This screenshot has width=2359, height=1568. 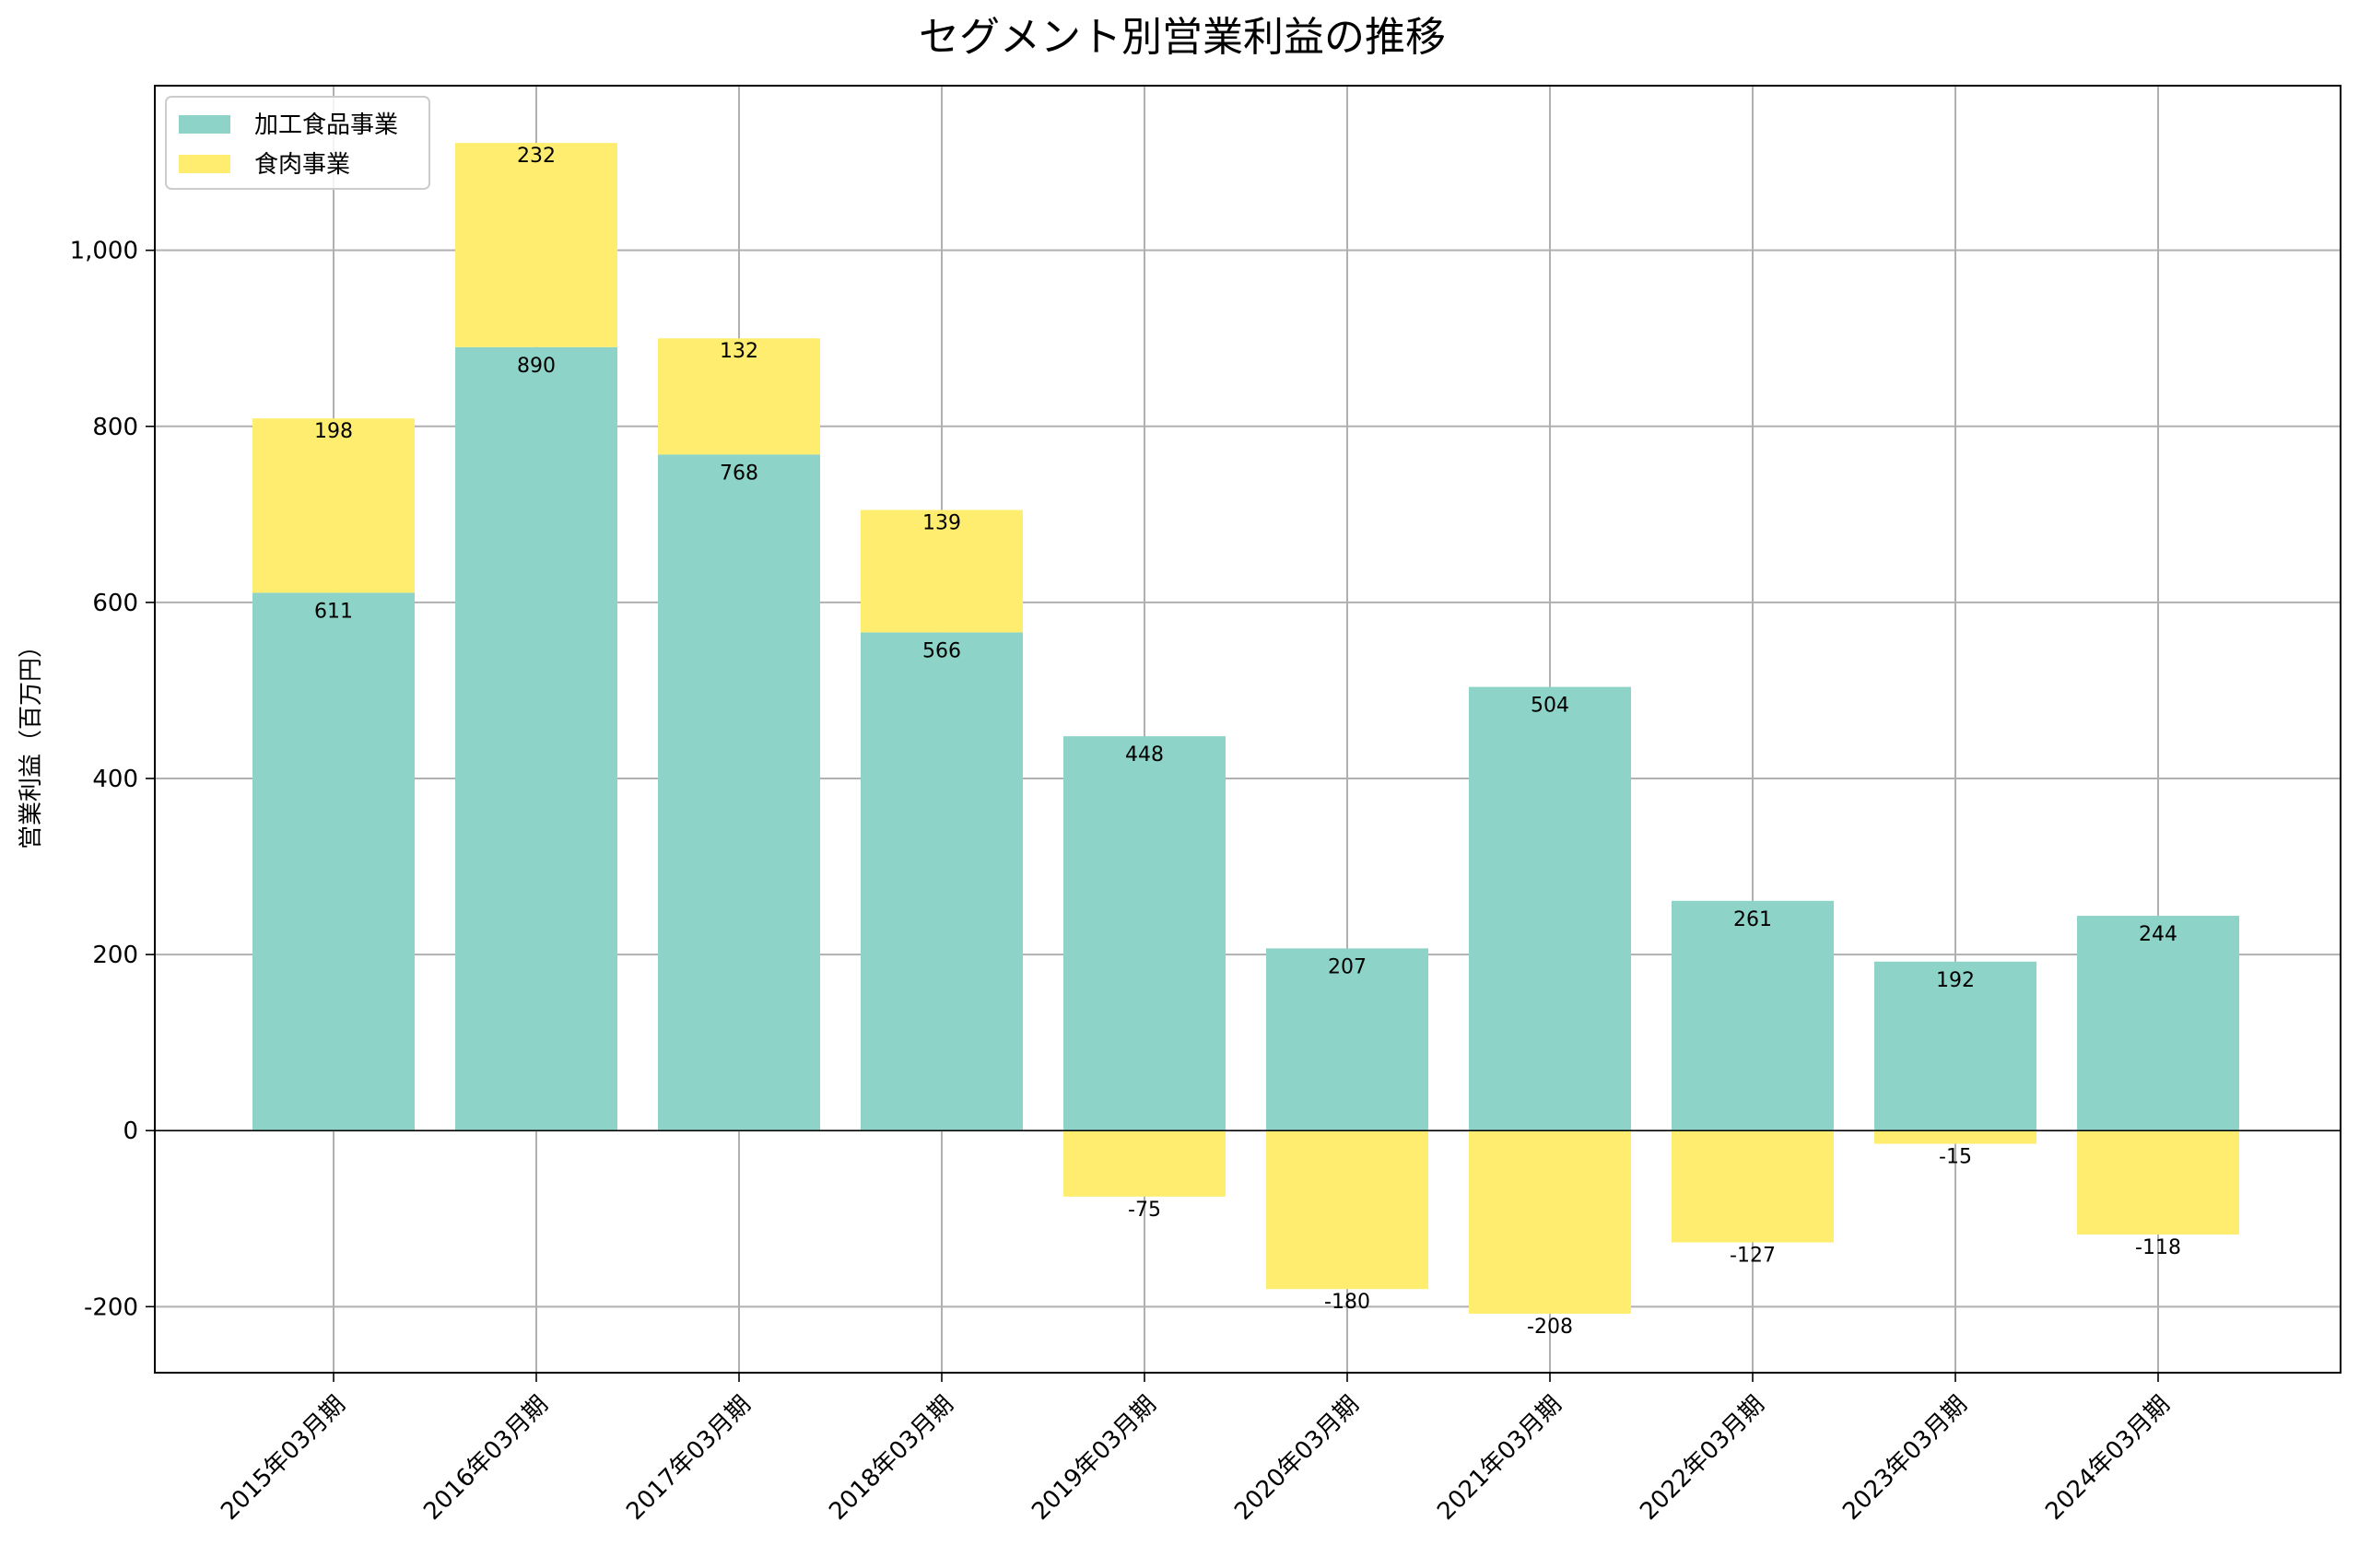 I want to click on y-tick-label: 600, so click(x=115, y=603).